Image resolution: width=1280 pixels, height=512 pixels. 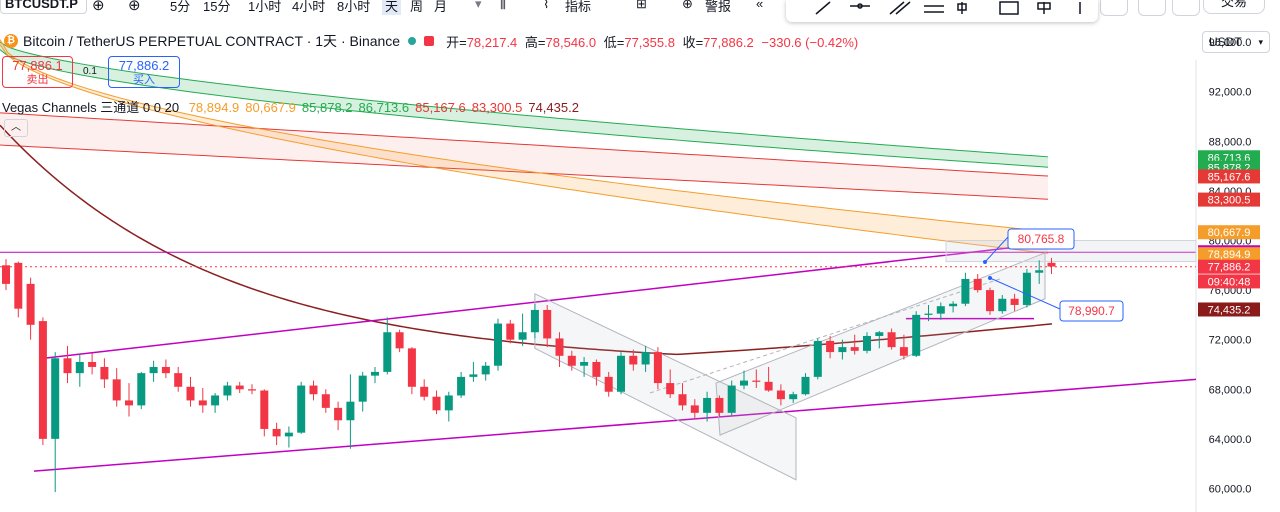 What do you see at coordinates (392, 7) in the screenshot?
I see `interval-1d: 天` at bounding box center [392, 7].